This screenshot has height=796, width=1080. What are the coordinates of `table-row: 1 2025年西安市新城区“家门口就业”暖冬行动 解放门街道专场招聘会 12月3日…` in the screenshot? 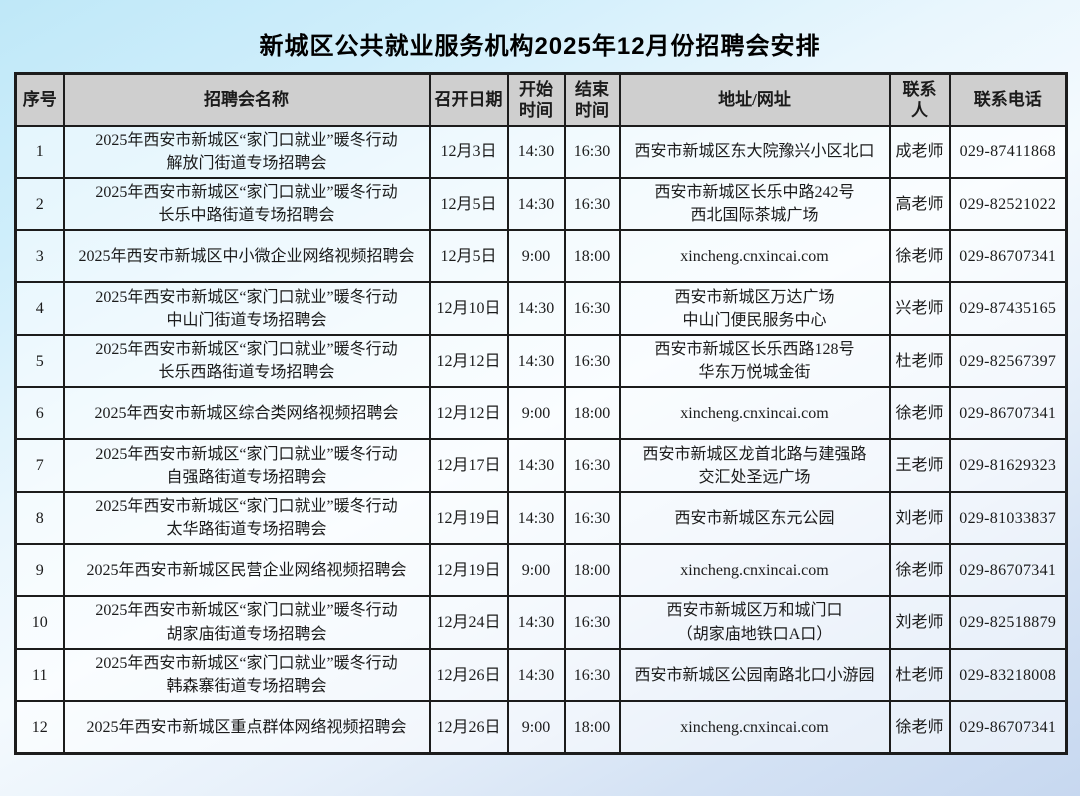 It's located at (541, 151).